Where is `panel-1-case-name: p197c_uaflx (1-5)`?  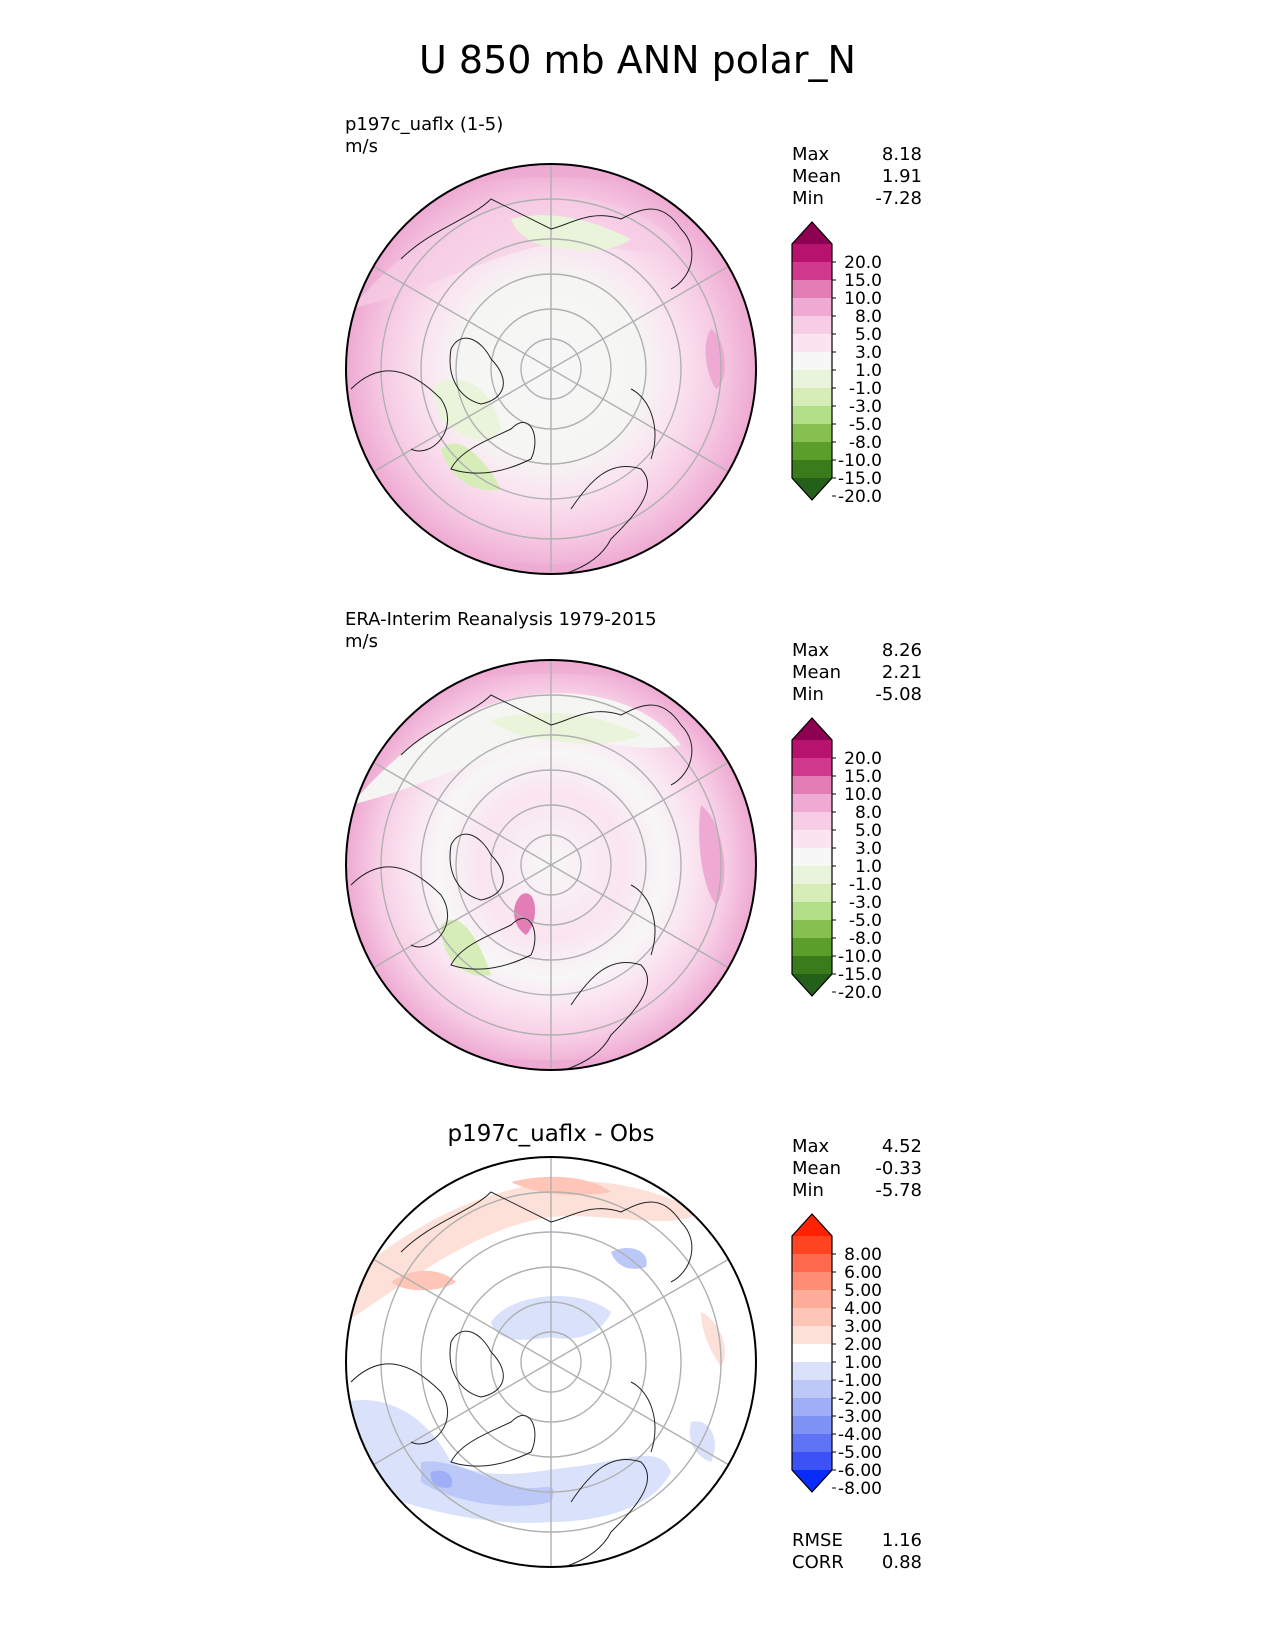
panel-1-case-name: p197c_uaflx (1-5) is located at coordinates (424, 124).